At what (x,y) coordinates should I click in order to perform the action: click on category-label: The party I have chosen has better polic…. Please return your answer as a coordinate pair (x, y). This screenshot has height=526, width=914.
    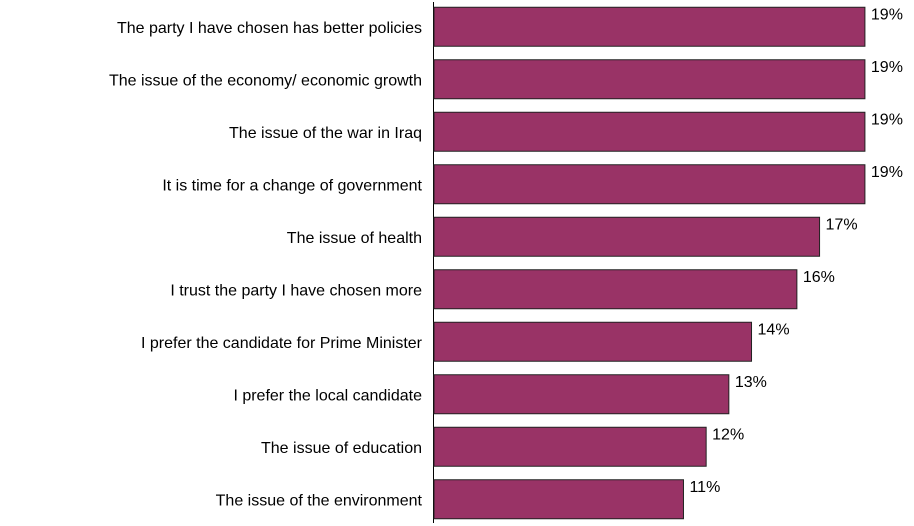
    Looking at the image, I should click on (269, 28).